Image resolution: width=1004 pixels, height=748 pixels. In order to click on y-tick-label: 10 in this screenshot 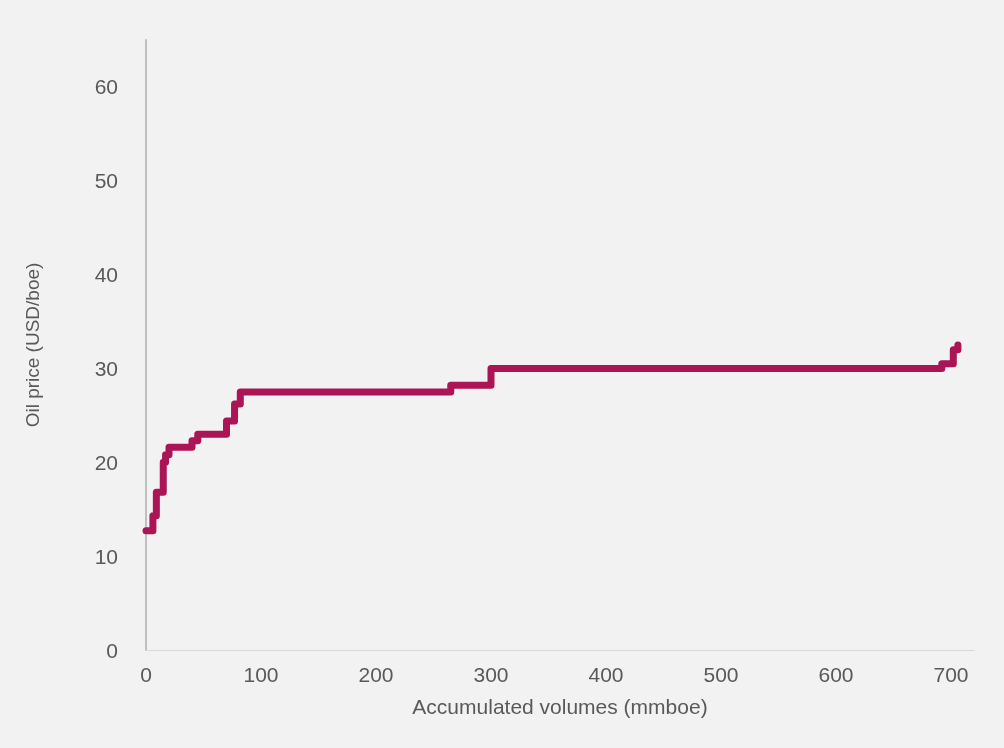, I will do `click(106, 556)`.